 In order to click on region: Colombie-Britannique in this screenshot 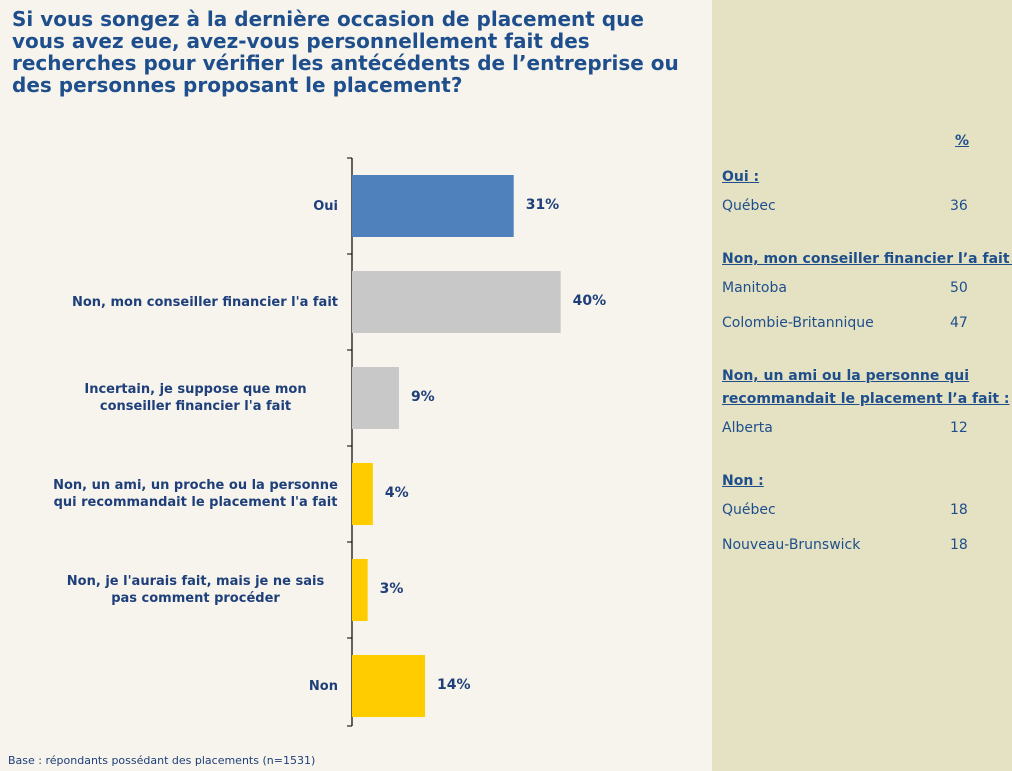, I will do `click(798, 323)`.